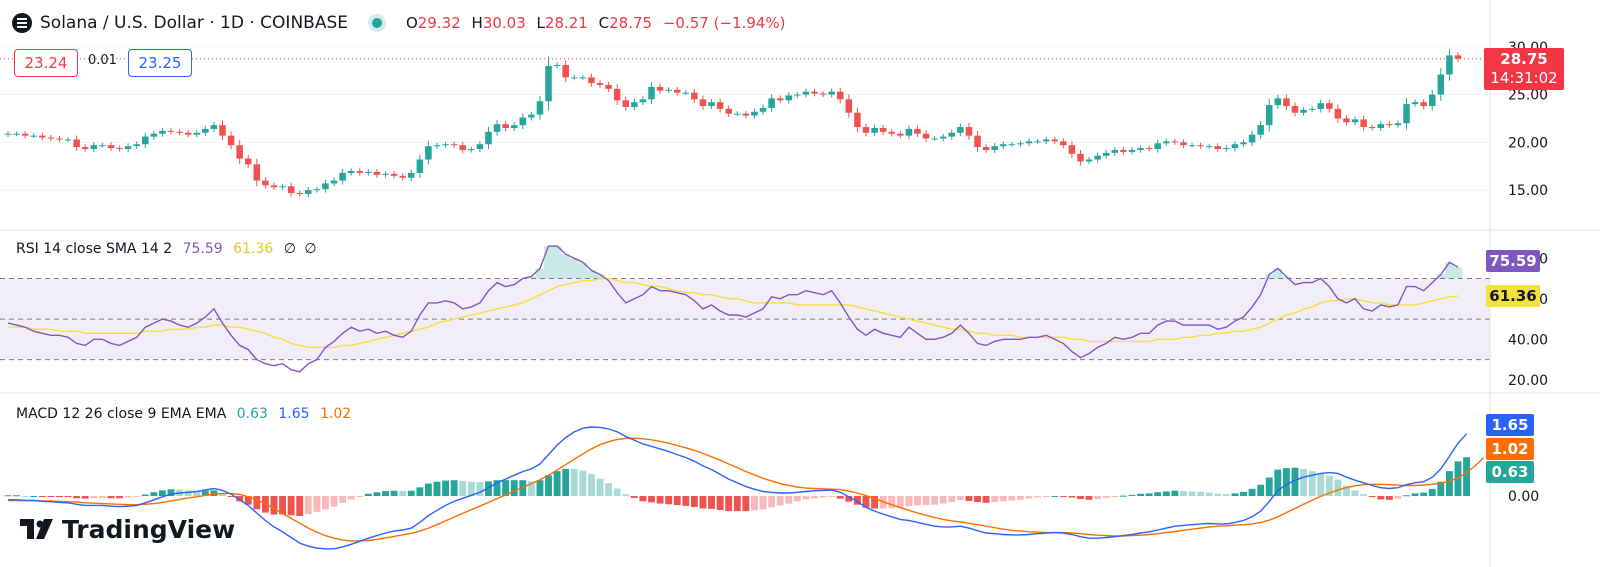  What do you see at coordinates (166, 249) in the screenshot?
I see `rsi-legend: RSI 14 close SMA 14 2 75.59 61.36 ∅ ∅` at bounding box center [166, 249].